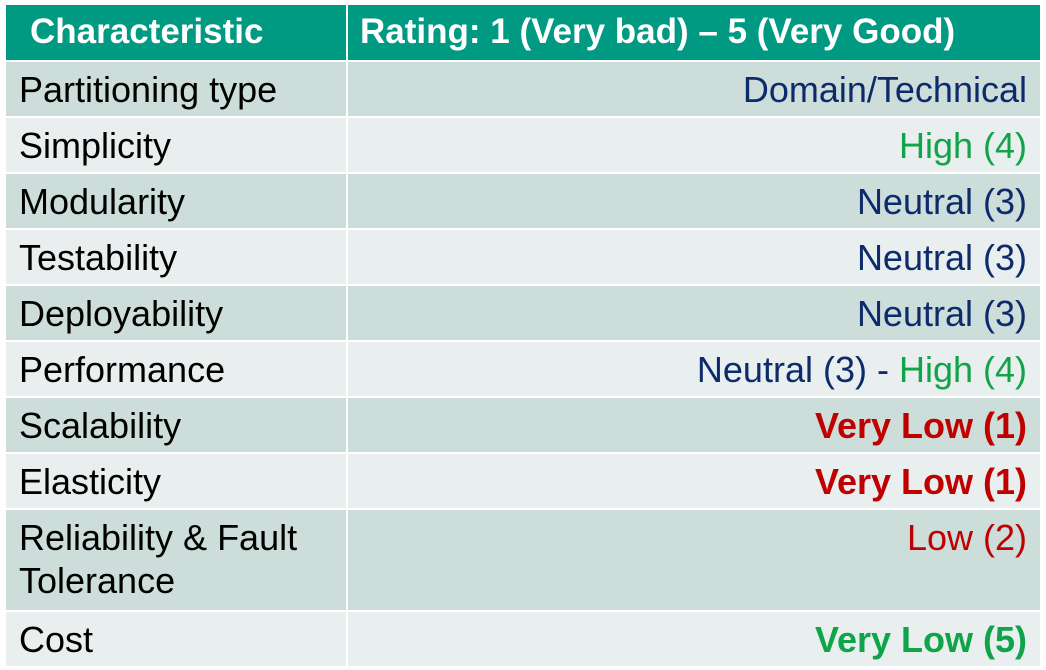 Image resolution: width=1046 pixels, height=670 pixels. What do you see at coordinates (694, 560) in the screenshot?
I see `rating-cell: Low (2)` at bounding box center [694, 560].